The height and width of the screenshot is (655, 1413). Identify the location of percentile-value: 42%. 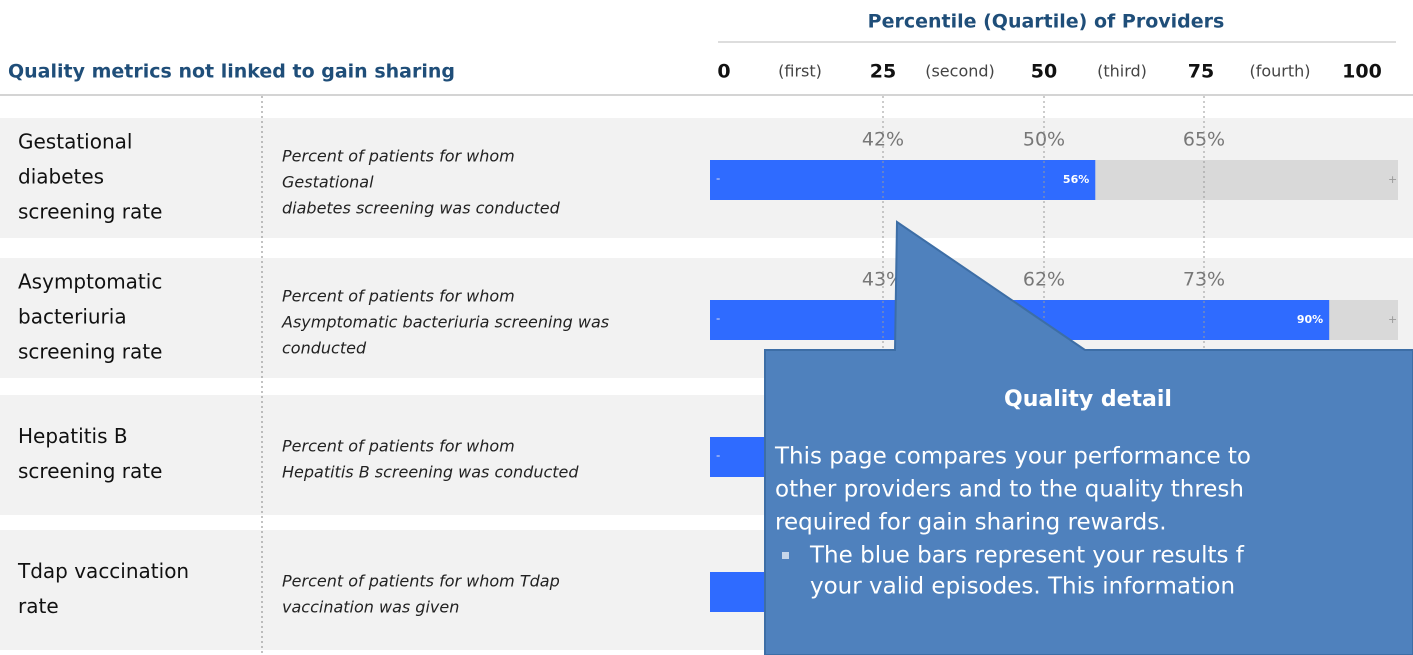
(883, 140).